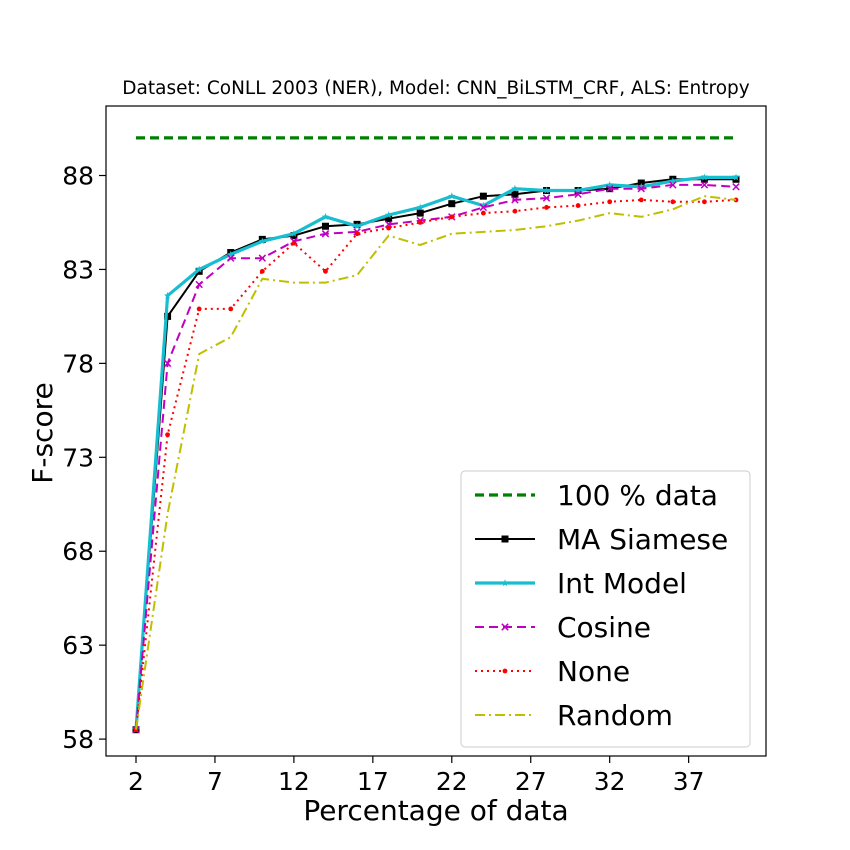 The width and height of the screenshot is (850, 850). I want to click on legend-label: MA Siamese, so click(642, 539).